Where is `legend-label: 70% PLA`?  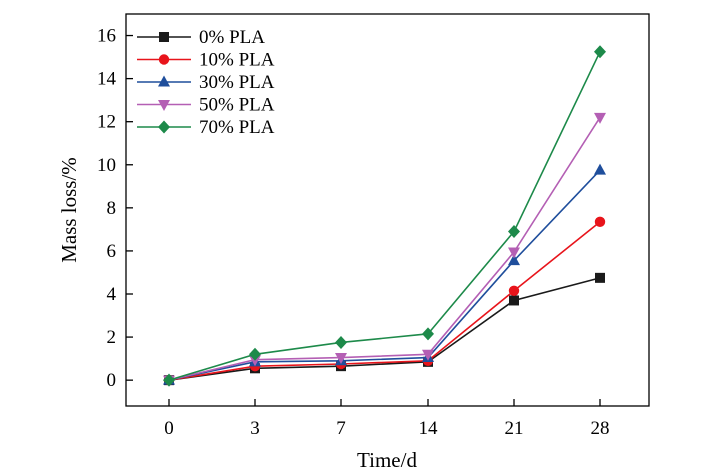
legend-label: 70% PLA is located at coordinates (237, 127).